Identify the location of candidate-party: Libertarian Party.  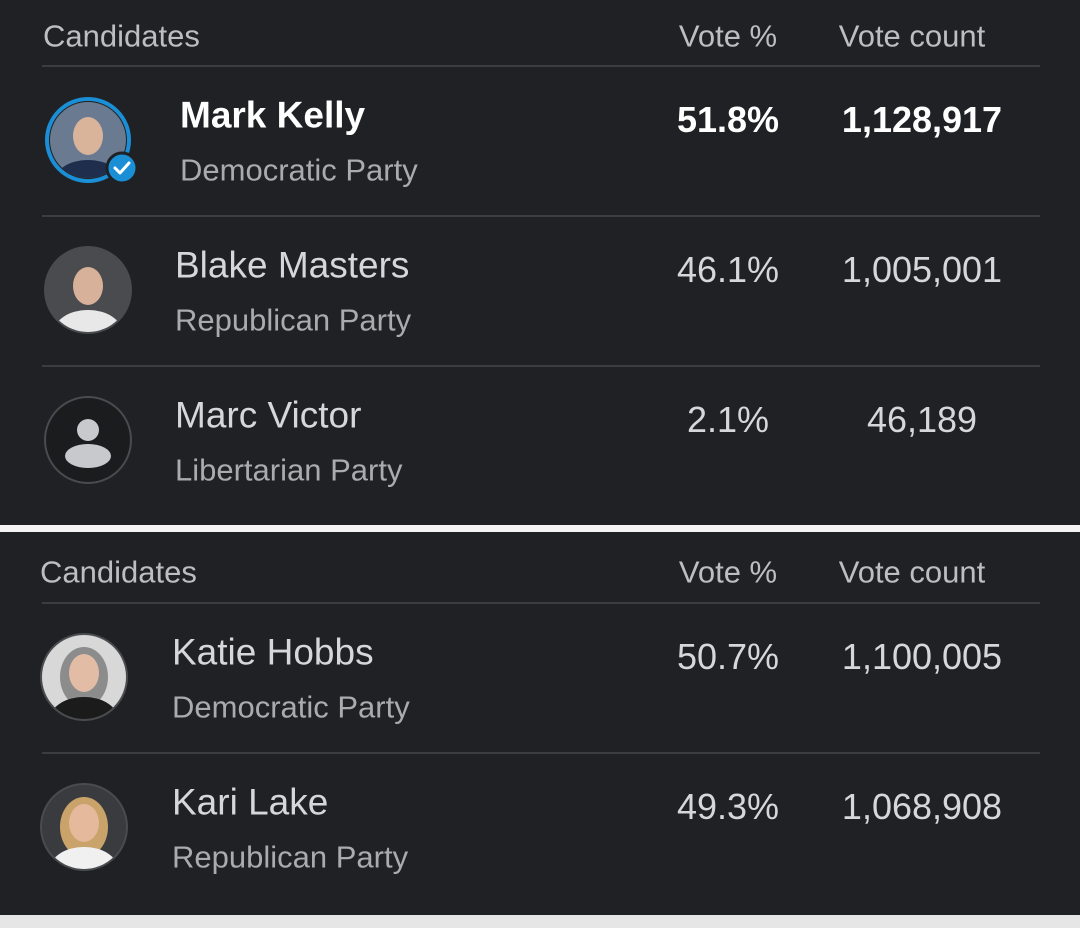
(289, 470).